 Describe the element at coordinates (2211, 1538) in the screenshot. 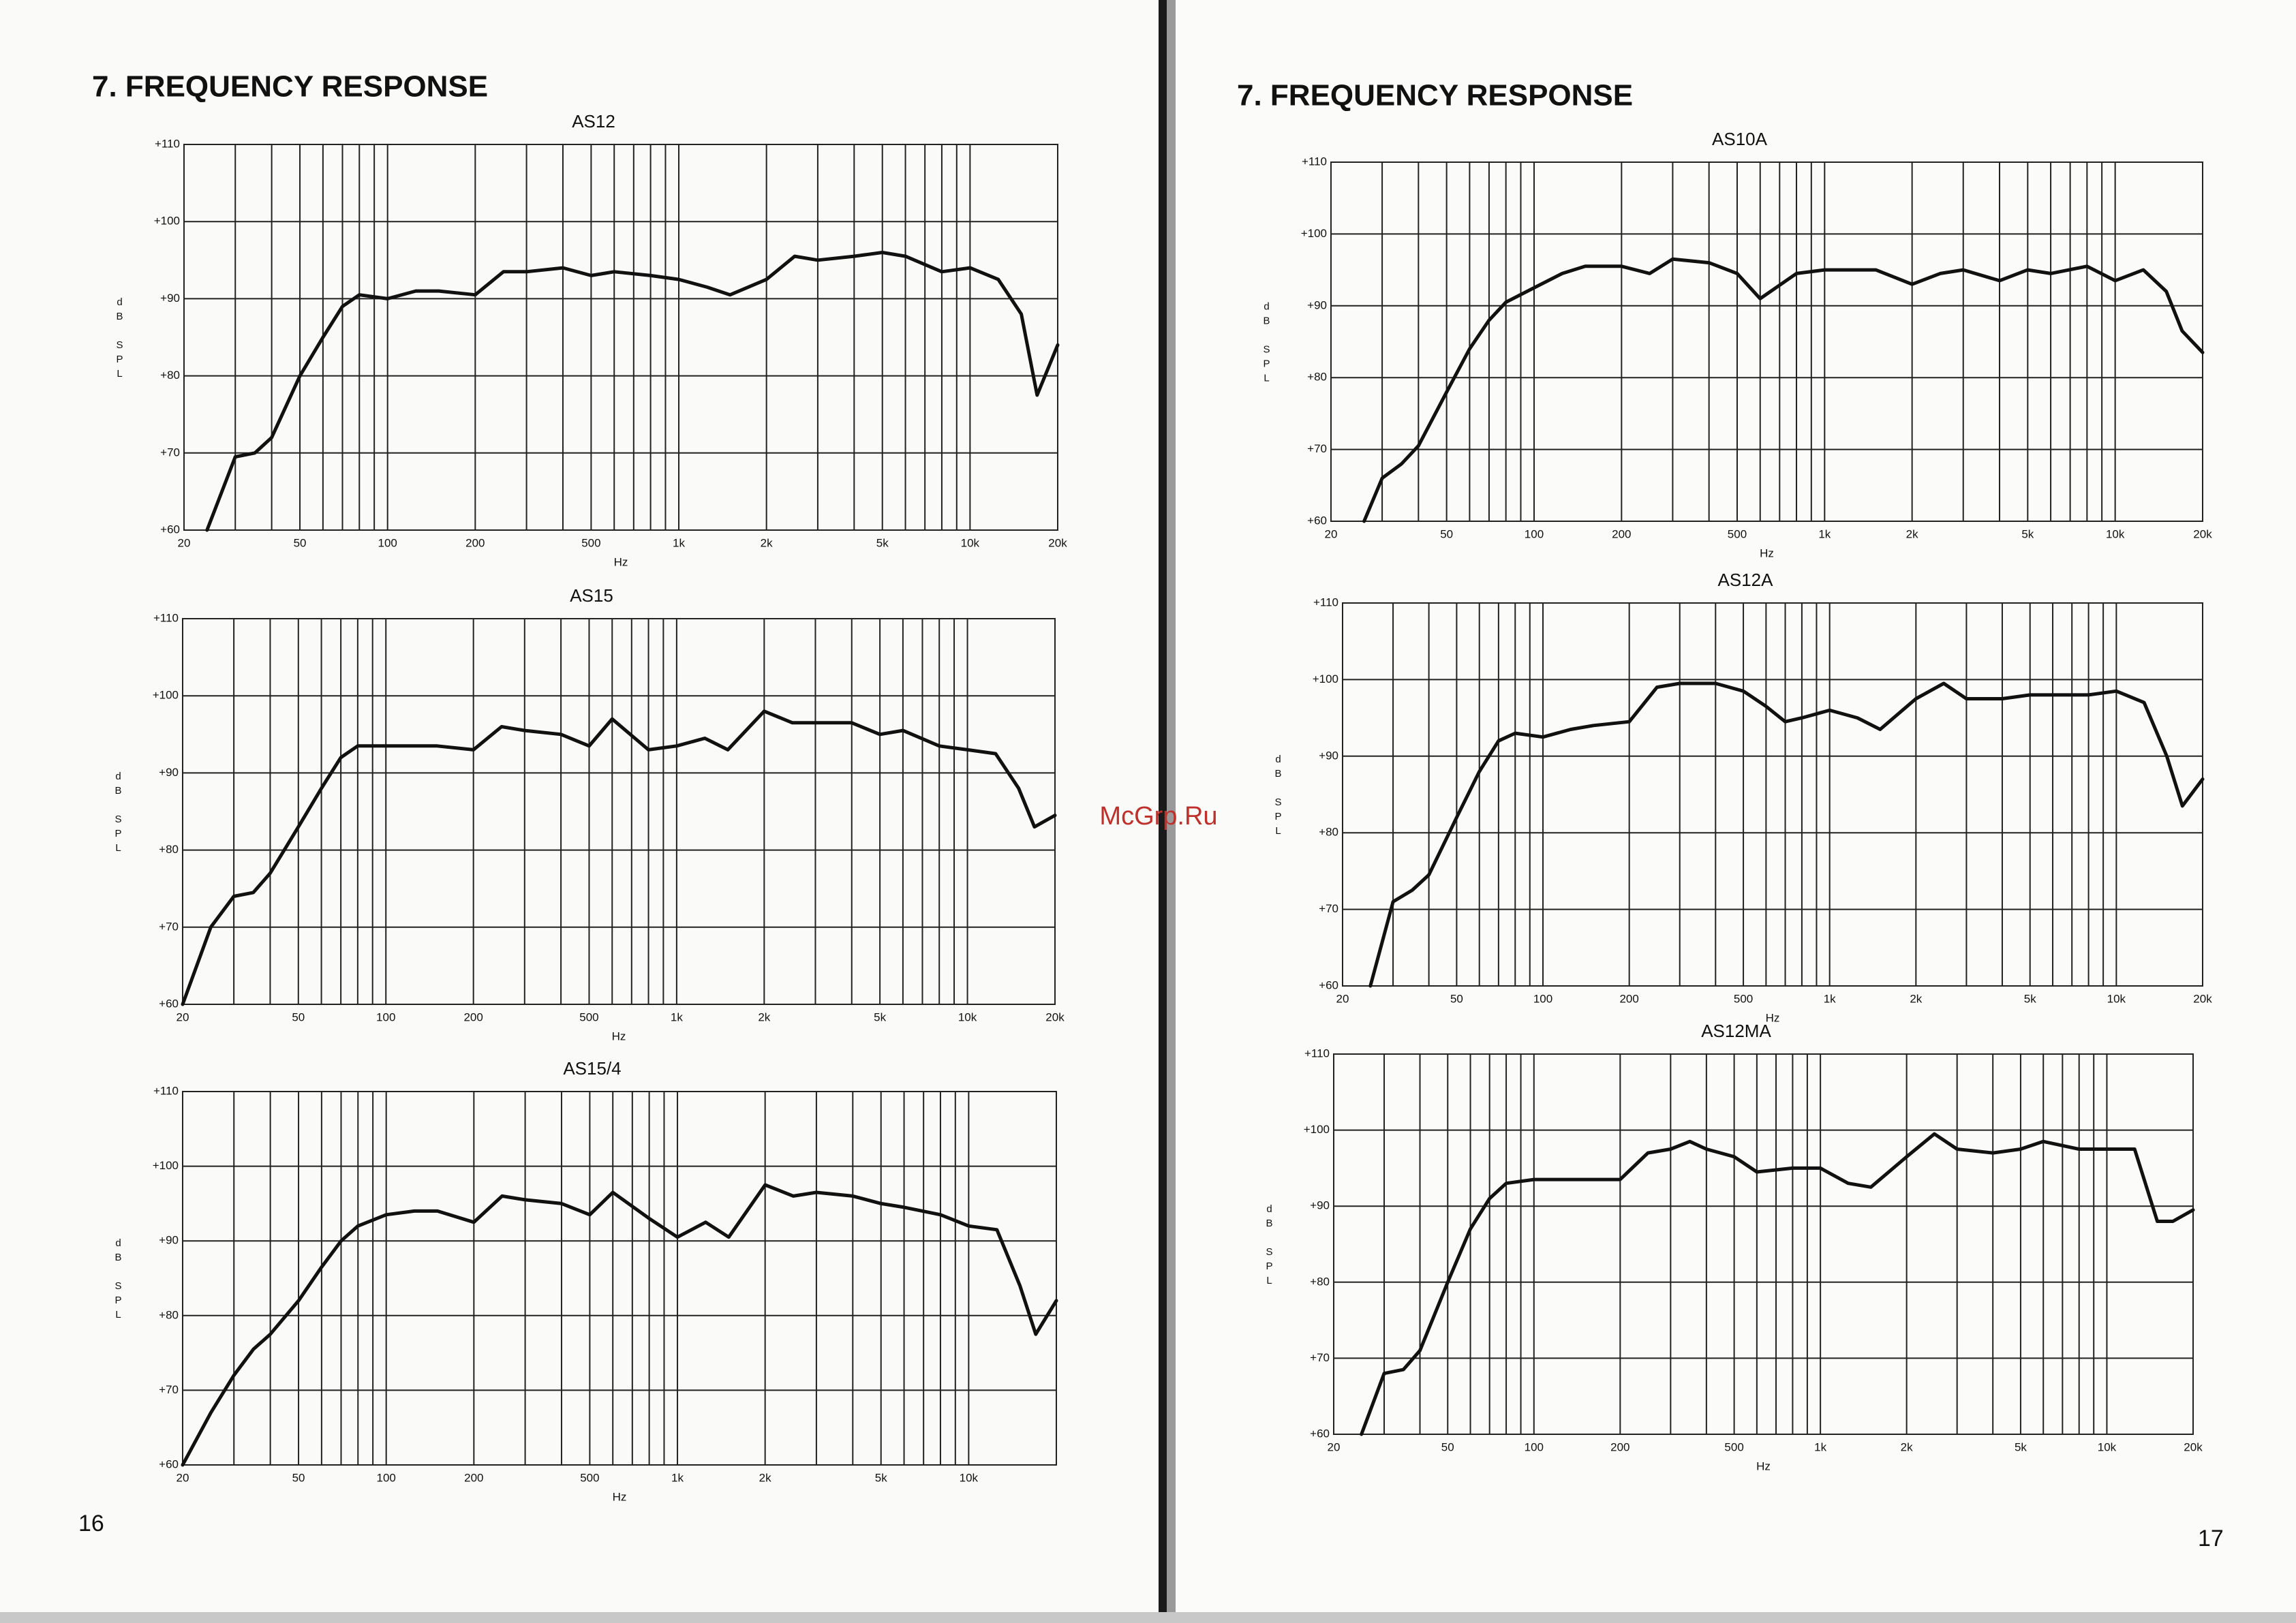

I see `page-number: 17` at that location.